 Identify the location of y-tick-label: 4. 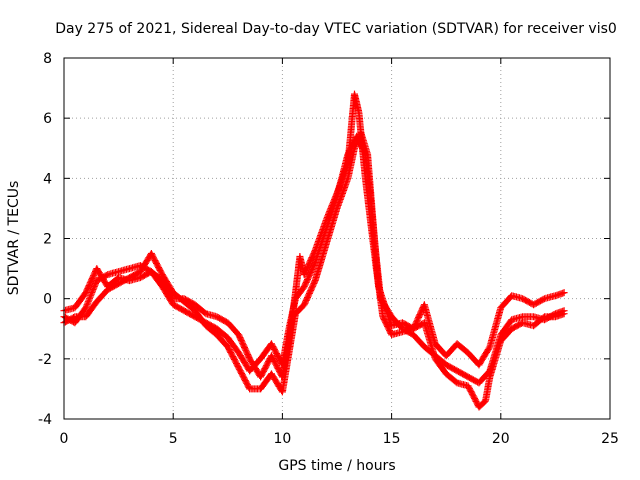
(47, 179).